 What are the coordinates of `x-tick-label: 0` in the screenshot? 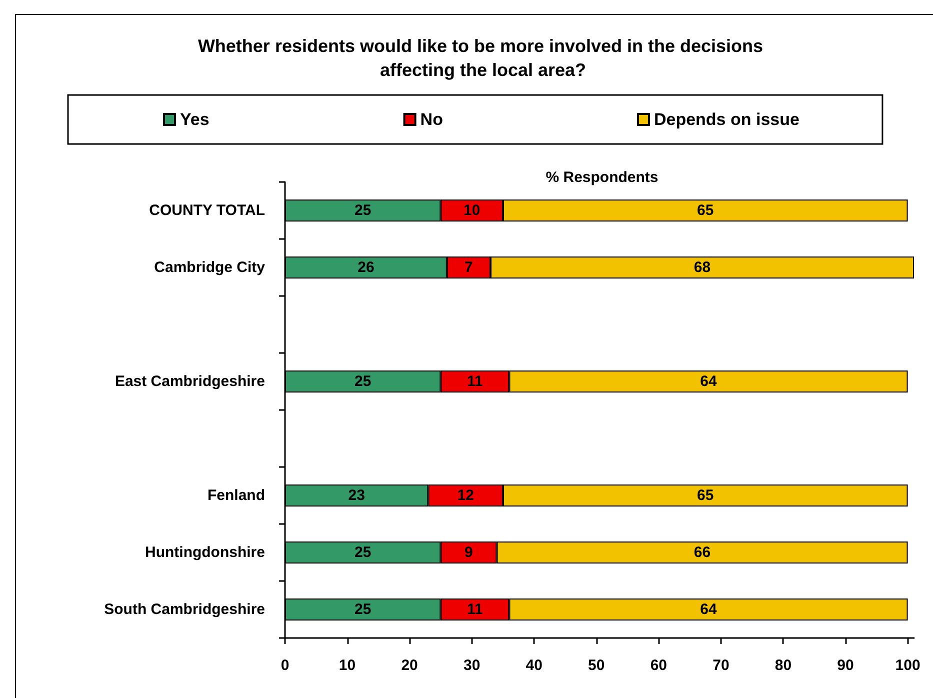 It's located at (285, 665).